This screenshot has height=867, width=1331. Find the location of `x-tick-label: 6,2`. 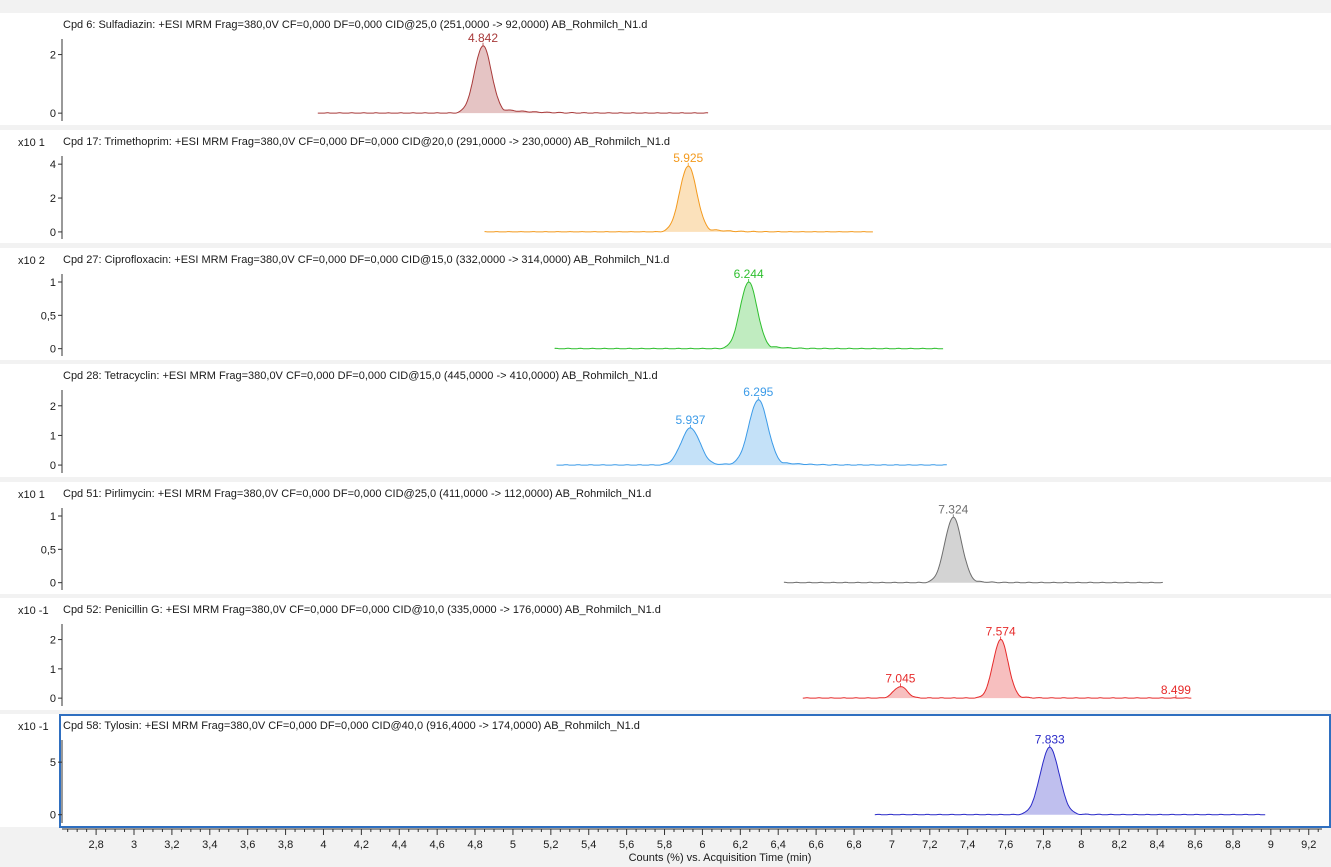

x-tick-label: 6,2 is located at coordinates (740, 845).